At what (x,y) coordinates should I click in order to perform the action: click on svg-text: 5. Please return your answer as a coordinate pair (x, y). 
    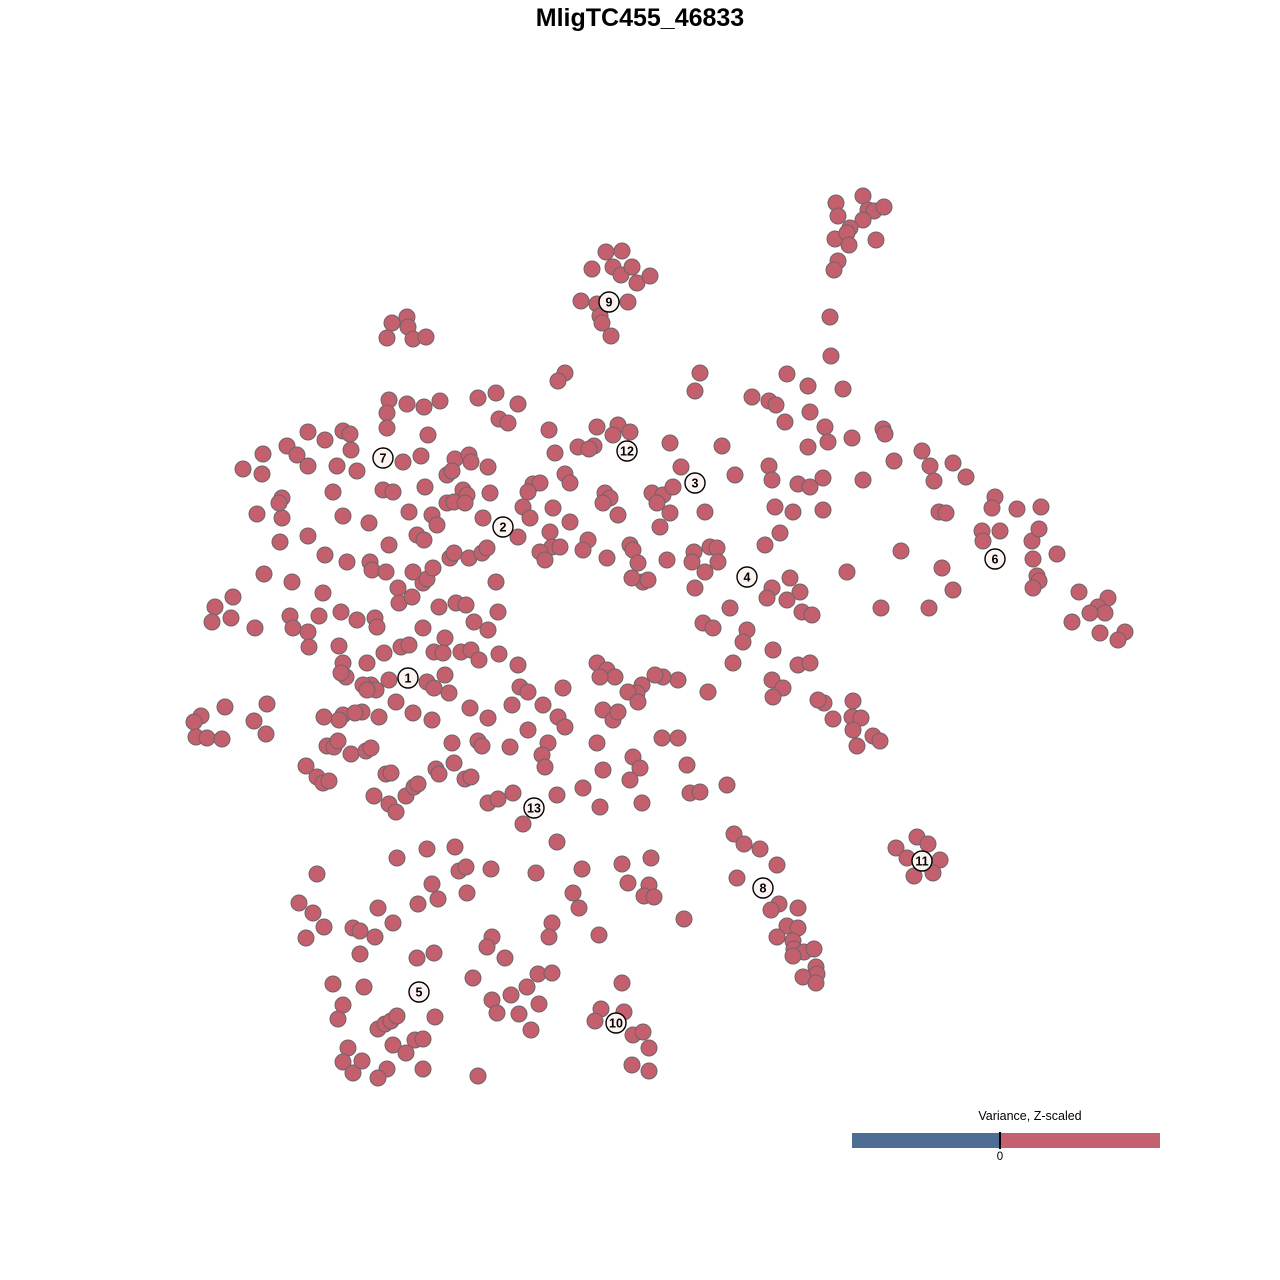
    Looking at the image, I should click on (419, 993).